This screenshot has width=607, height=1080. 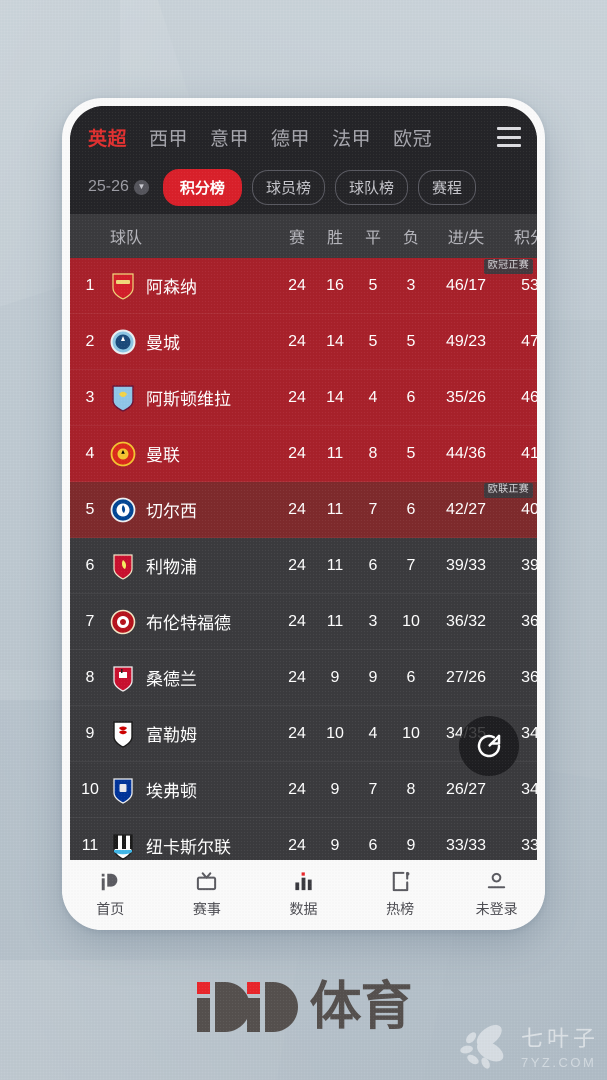 I want to click on tab-data-label: 数据, so click(x=303, y=909).